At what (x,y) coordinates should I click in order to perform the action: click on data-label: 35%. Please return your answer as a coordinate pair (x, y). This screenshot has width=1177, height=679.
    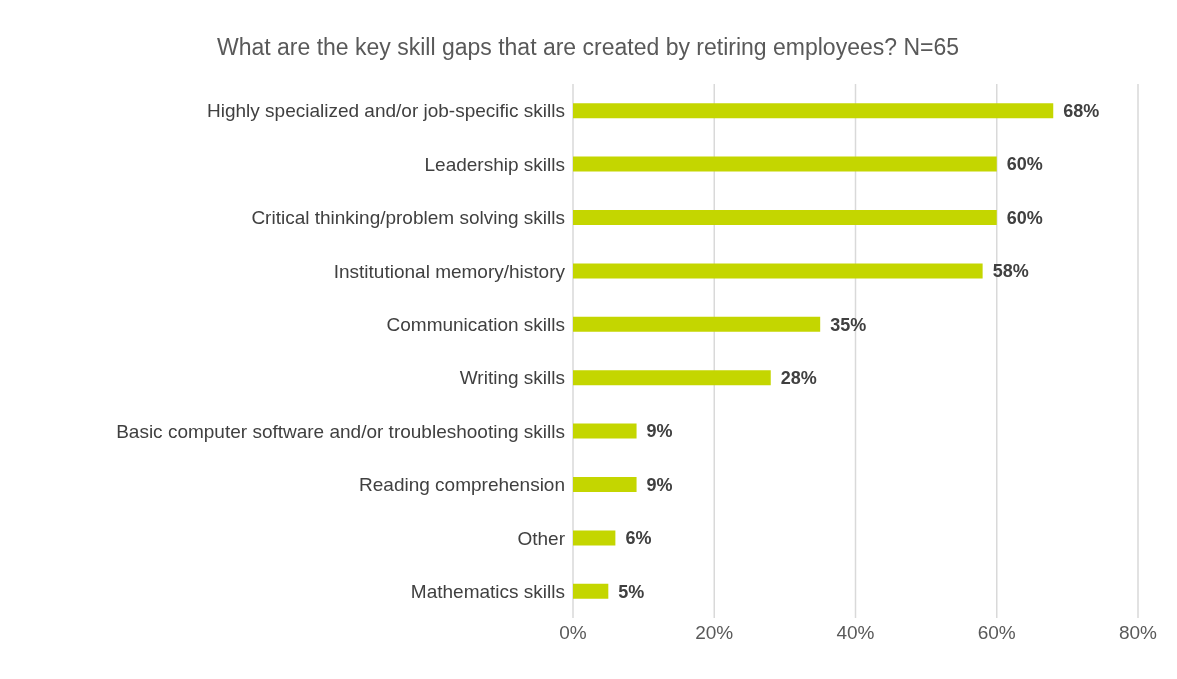
    Looking at the image, I should click on (848, 324).